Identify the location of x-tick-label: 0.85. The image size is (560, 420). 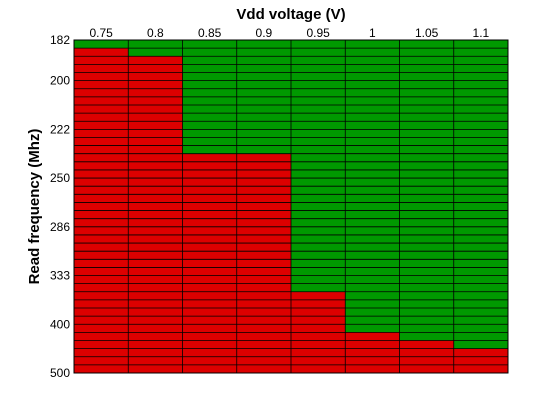
(210, 33).